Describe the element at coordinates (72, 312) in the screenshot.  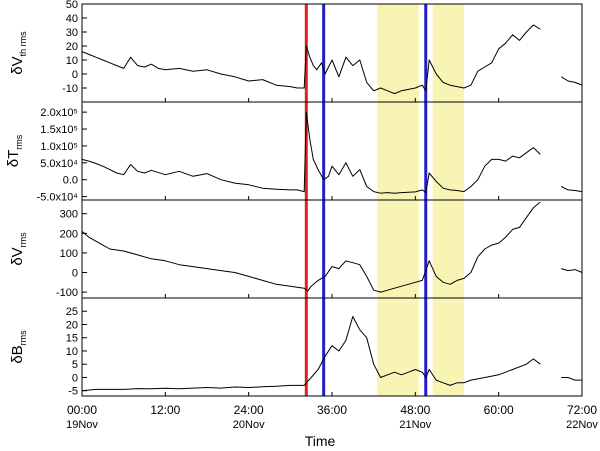
I see `panel-3-ytick-label-6: 25` at that location.